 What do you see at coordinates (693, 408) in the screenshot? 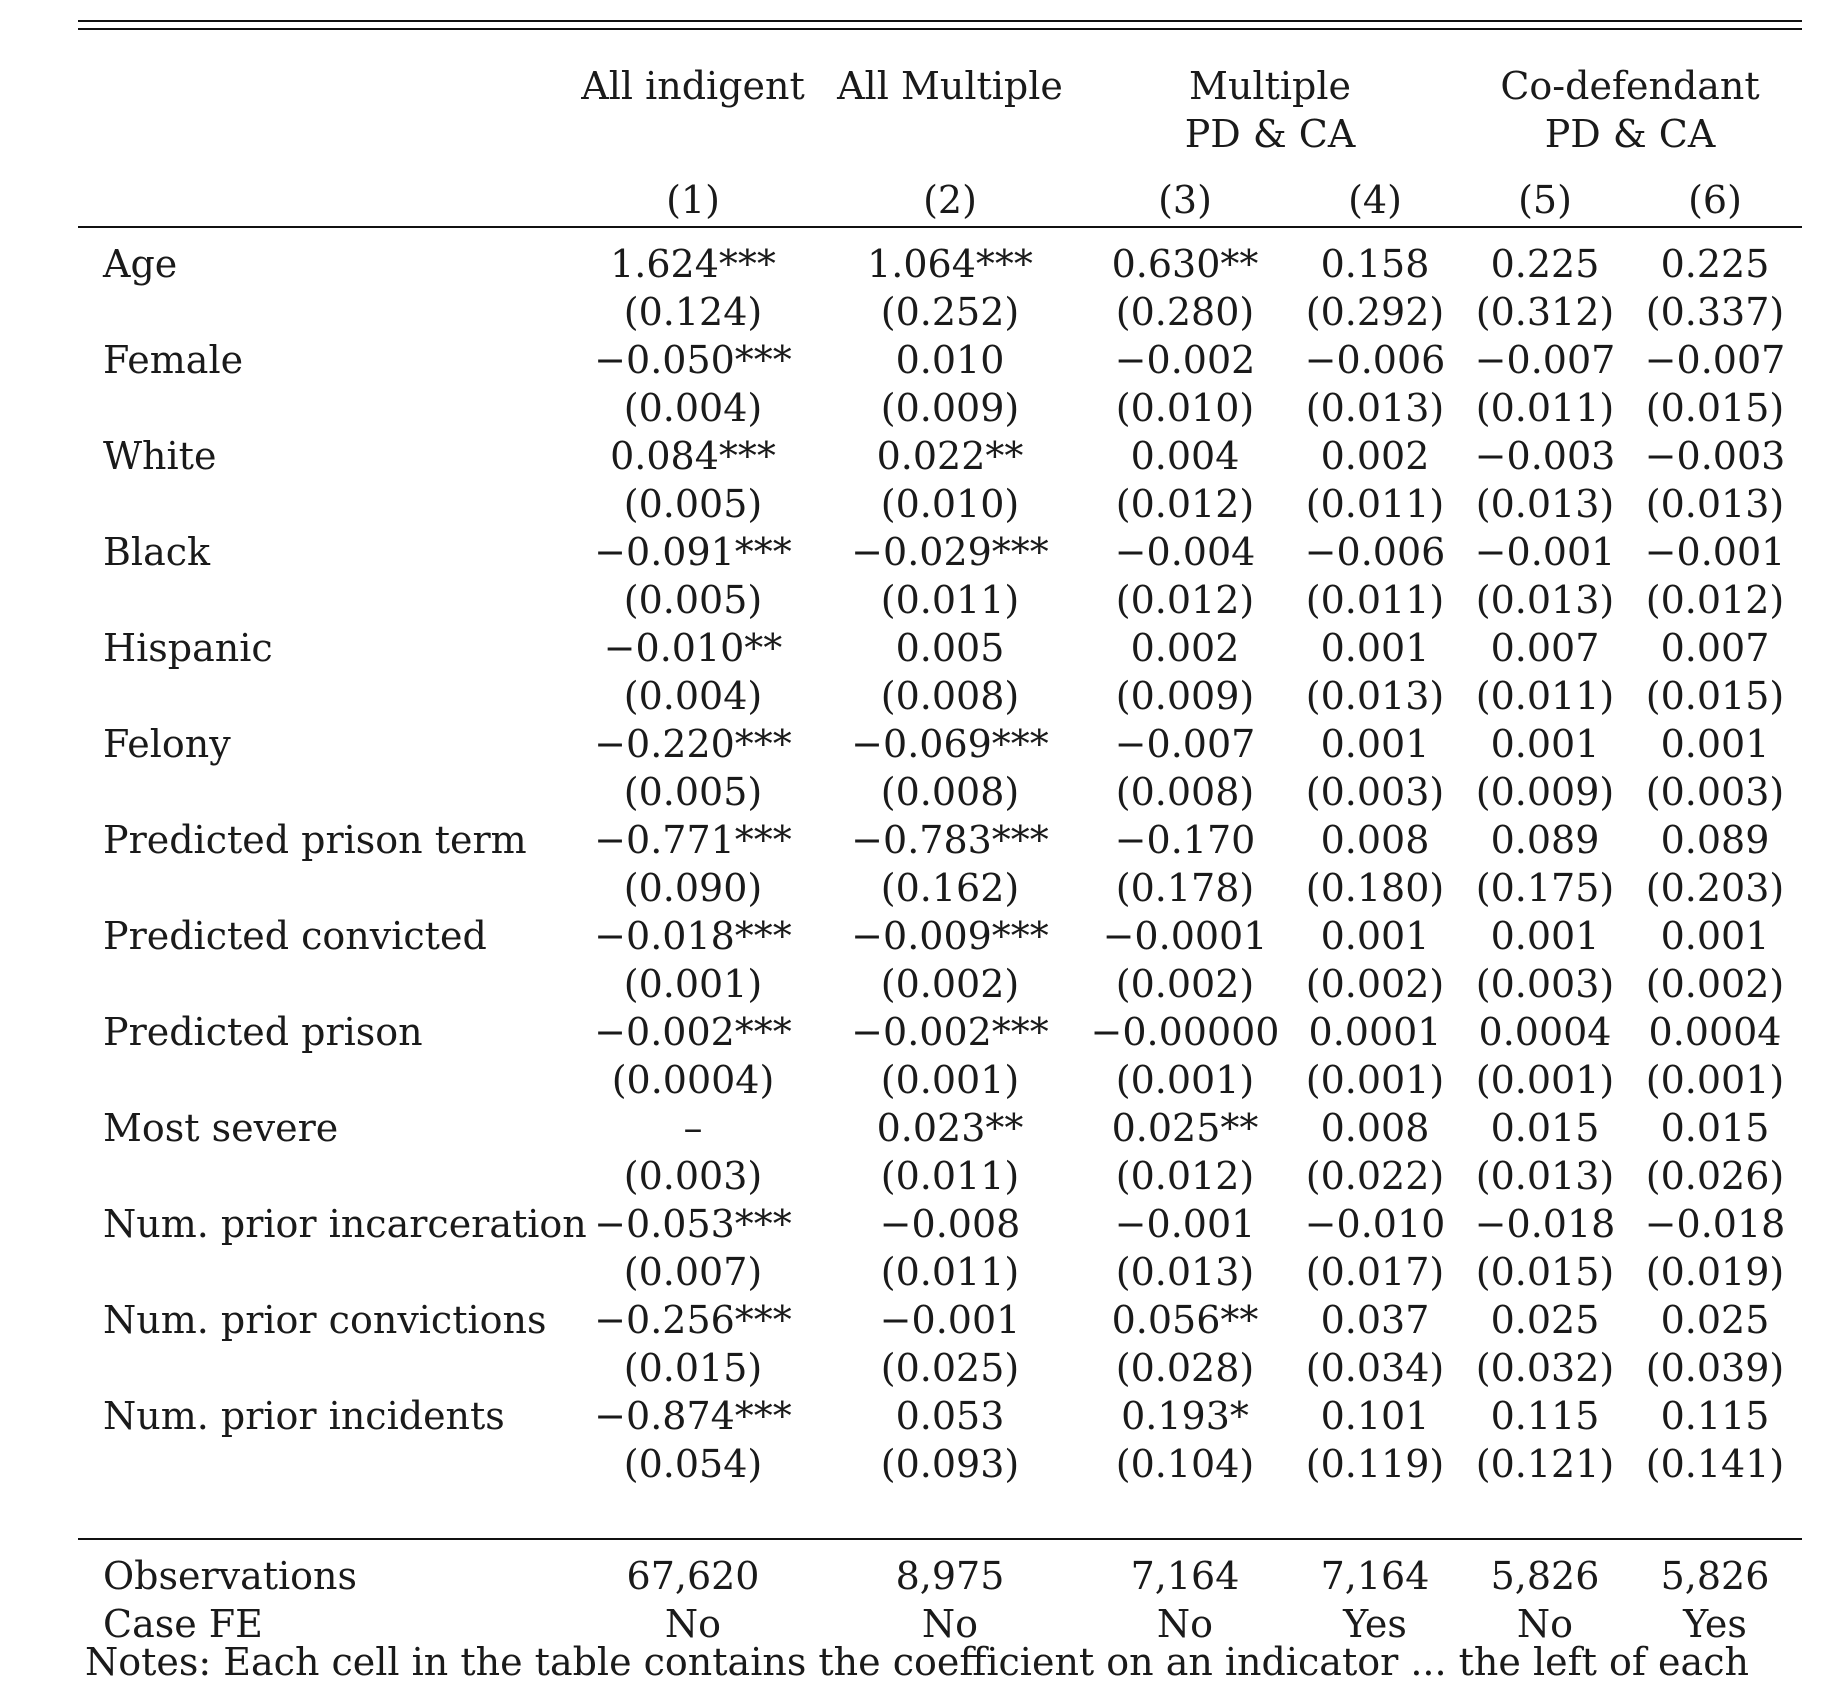
I see `std-error-cell: (0.004)` at bounding box center [693, 408].